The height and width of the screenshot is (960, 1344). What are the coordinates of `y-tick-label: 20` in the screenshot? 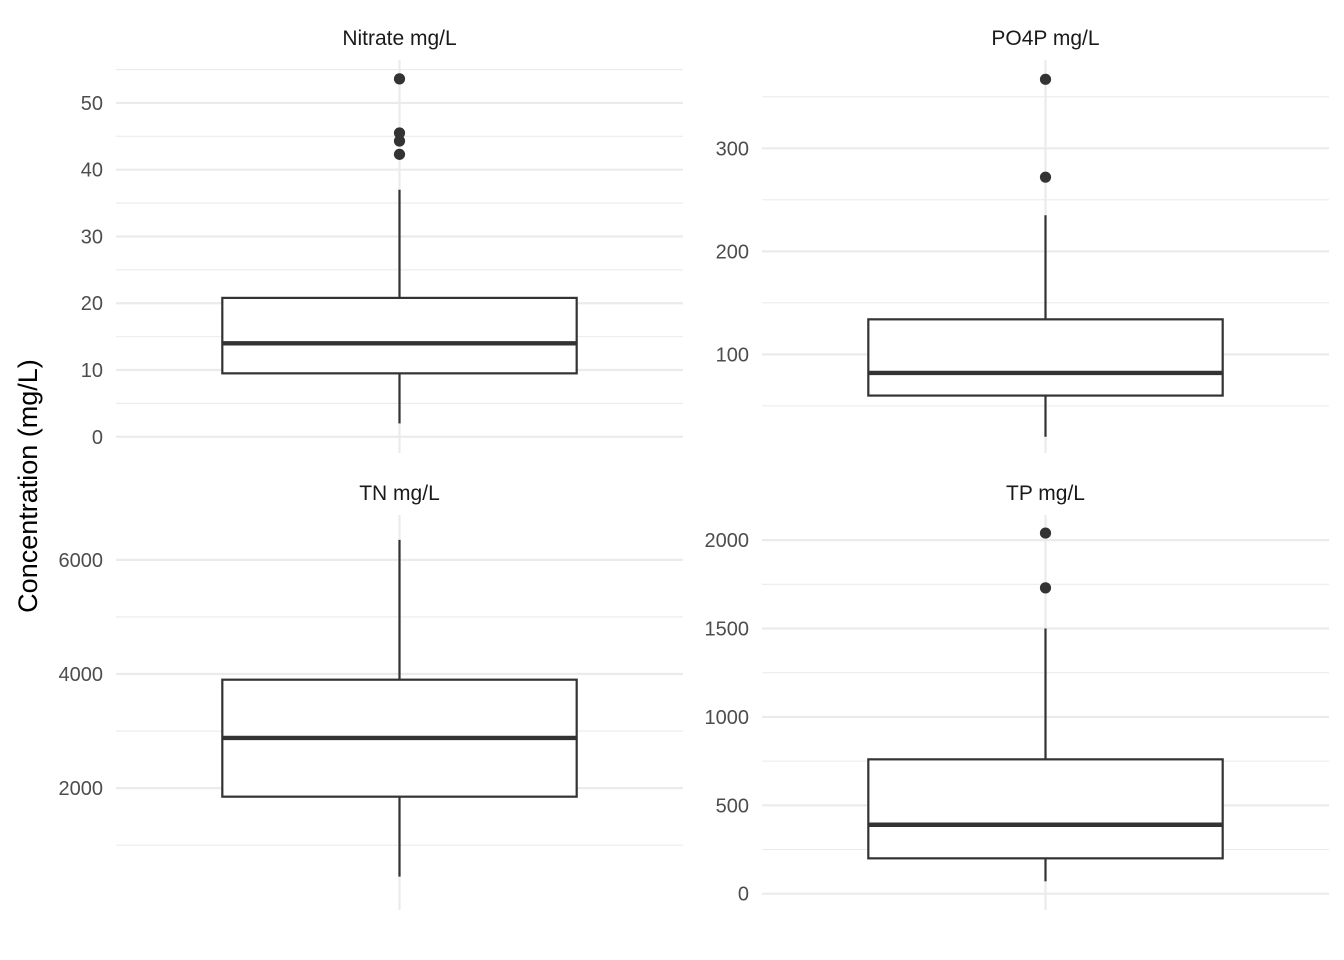 It's located at (92, 304).